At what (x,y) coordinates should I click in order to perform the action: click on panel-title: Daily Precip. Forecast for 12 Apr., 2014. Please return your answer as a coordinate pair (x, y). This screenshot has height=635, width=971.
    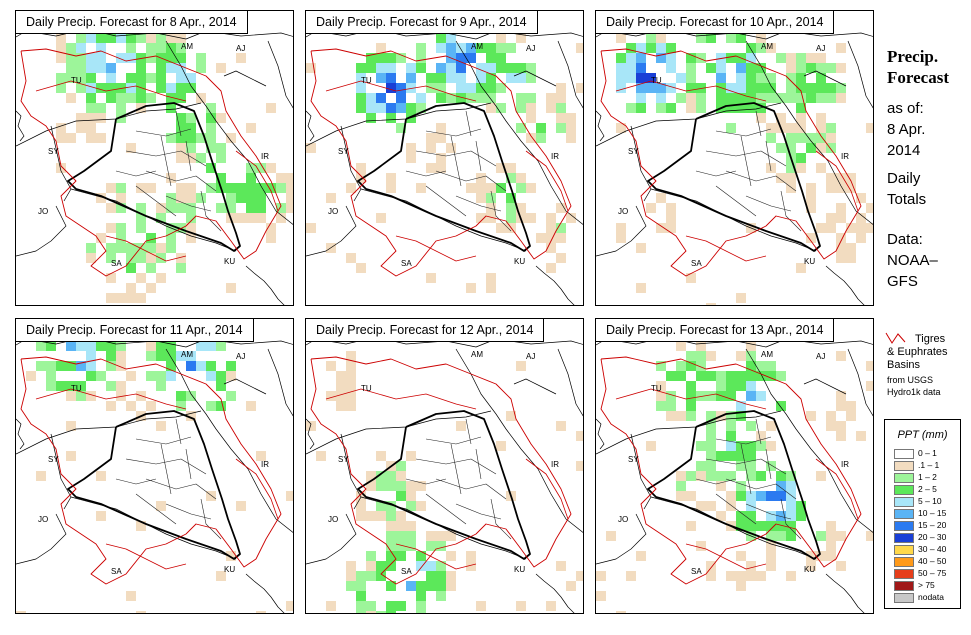
    Looking at the image, I should click on (425, 330).